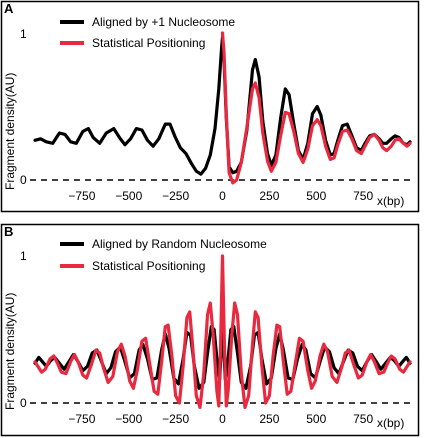 The width and height of the screenshot is (440, 438). Describe the element at coordinates (128, 196) in the screenshot. I see `panel-a-xtick-label: −500` at that location.